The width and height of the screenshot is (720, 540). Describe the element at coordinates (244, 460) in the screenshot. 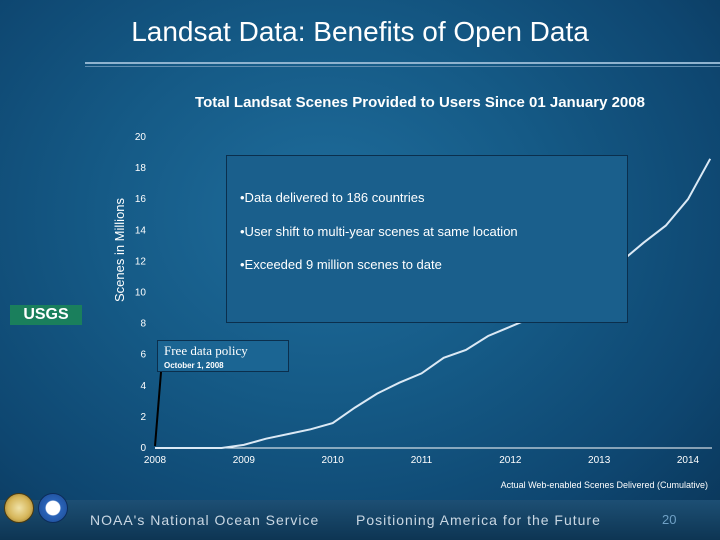

I see `x-tick-label: 2009` at that location.